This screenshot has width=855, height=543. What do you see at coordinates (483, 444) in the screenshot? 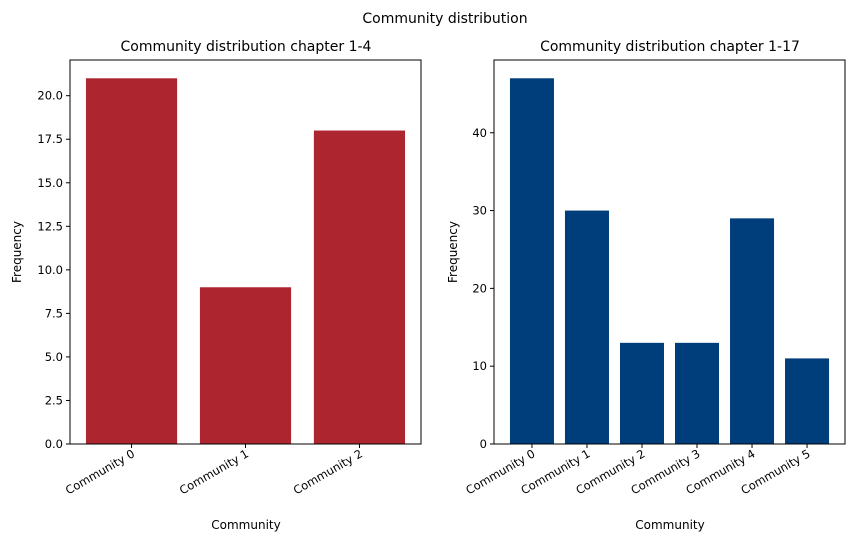
I see `right-chart-y-tick-label: 0` at bounding box center [483, 444].